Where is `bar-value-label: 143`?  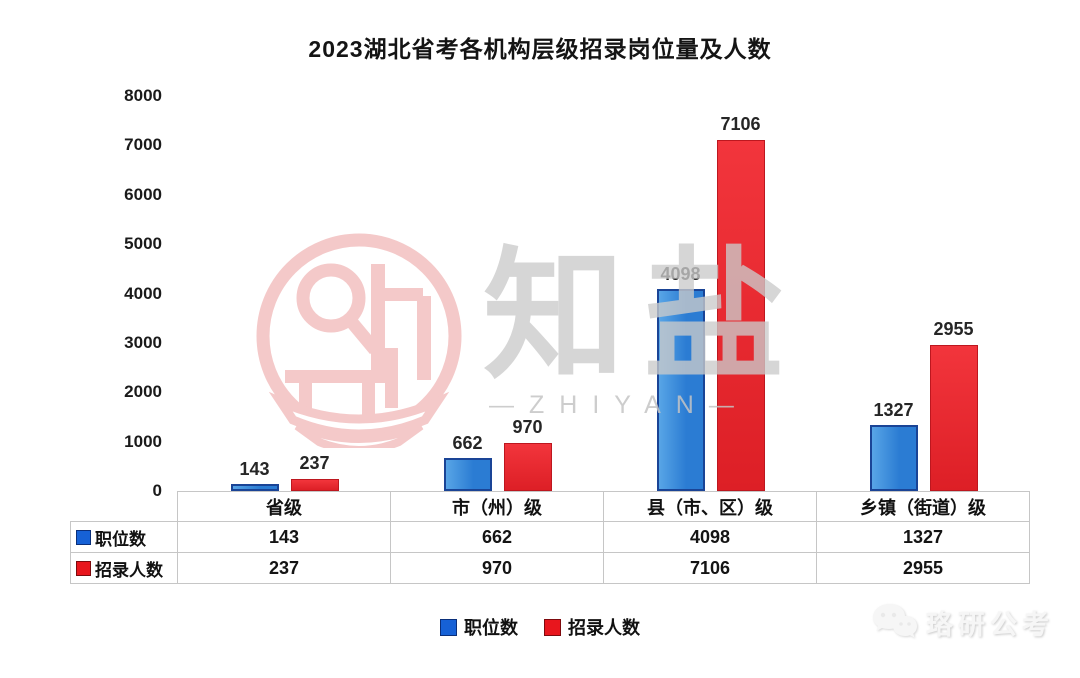 bar-value-label: 143 is located at coordinates (254, 469).